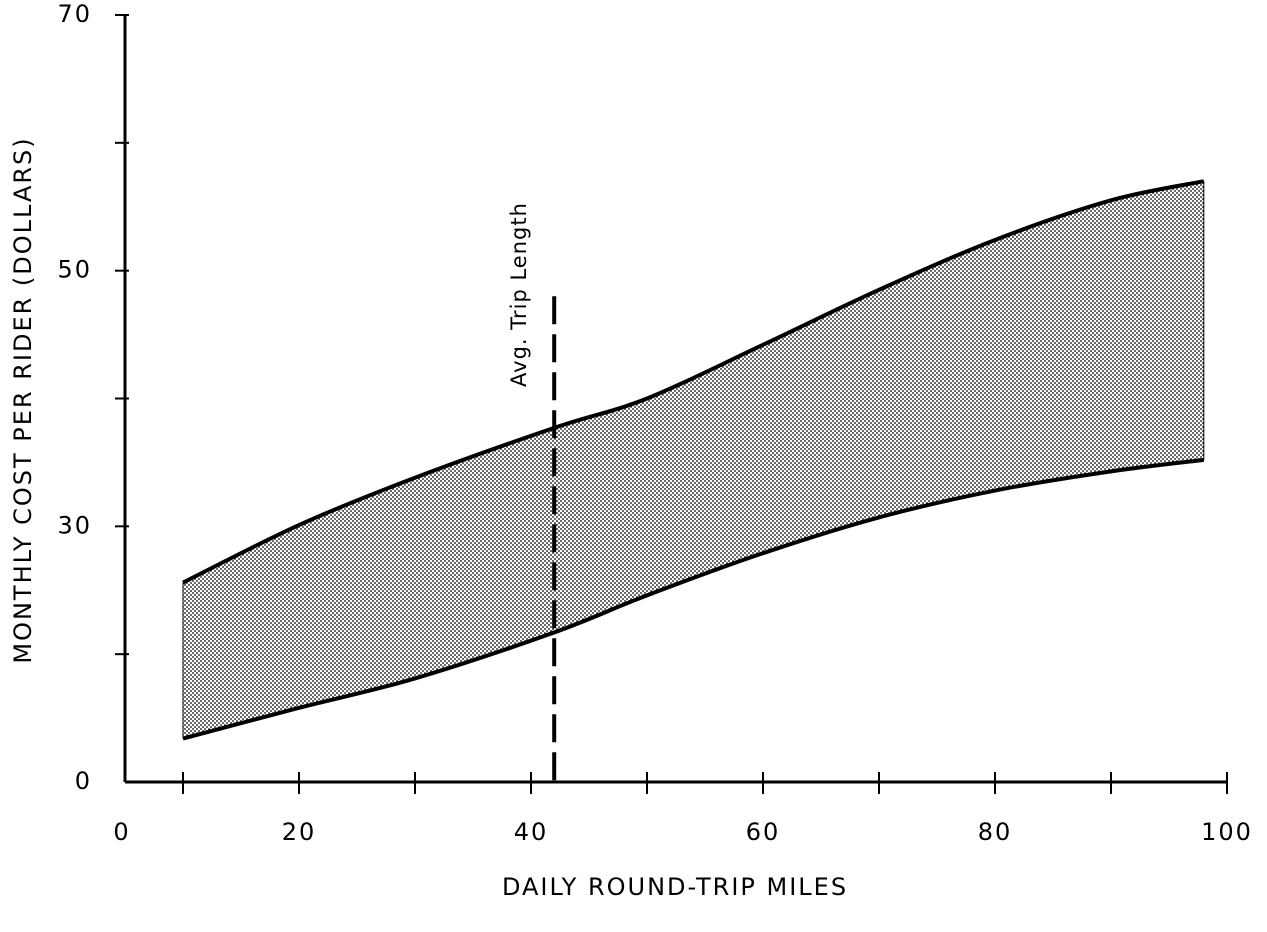 This screenshot has width=1267, height=932. What do you see at coordinates (531, 832) in the screenshot?
I see `x-tick-label: 40` at bounding box center [531, 832].